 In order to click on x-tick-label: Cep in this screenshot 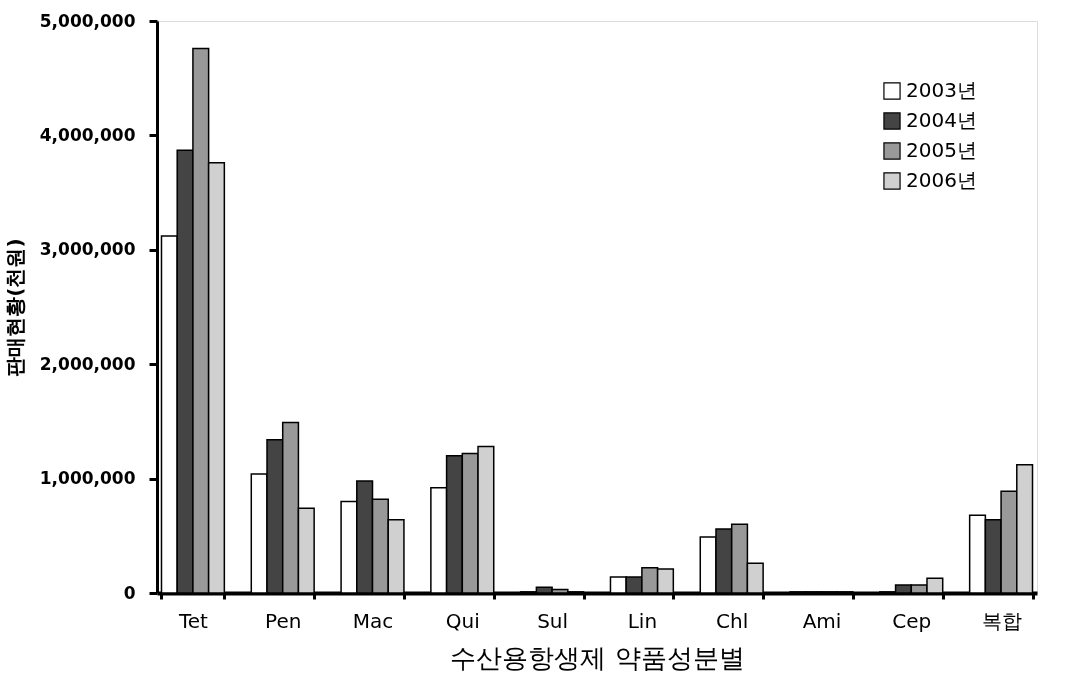, I will do `click(912, 620)`.